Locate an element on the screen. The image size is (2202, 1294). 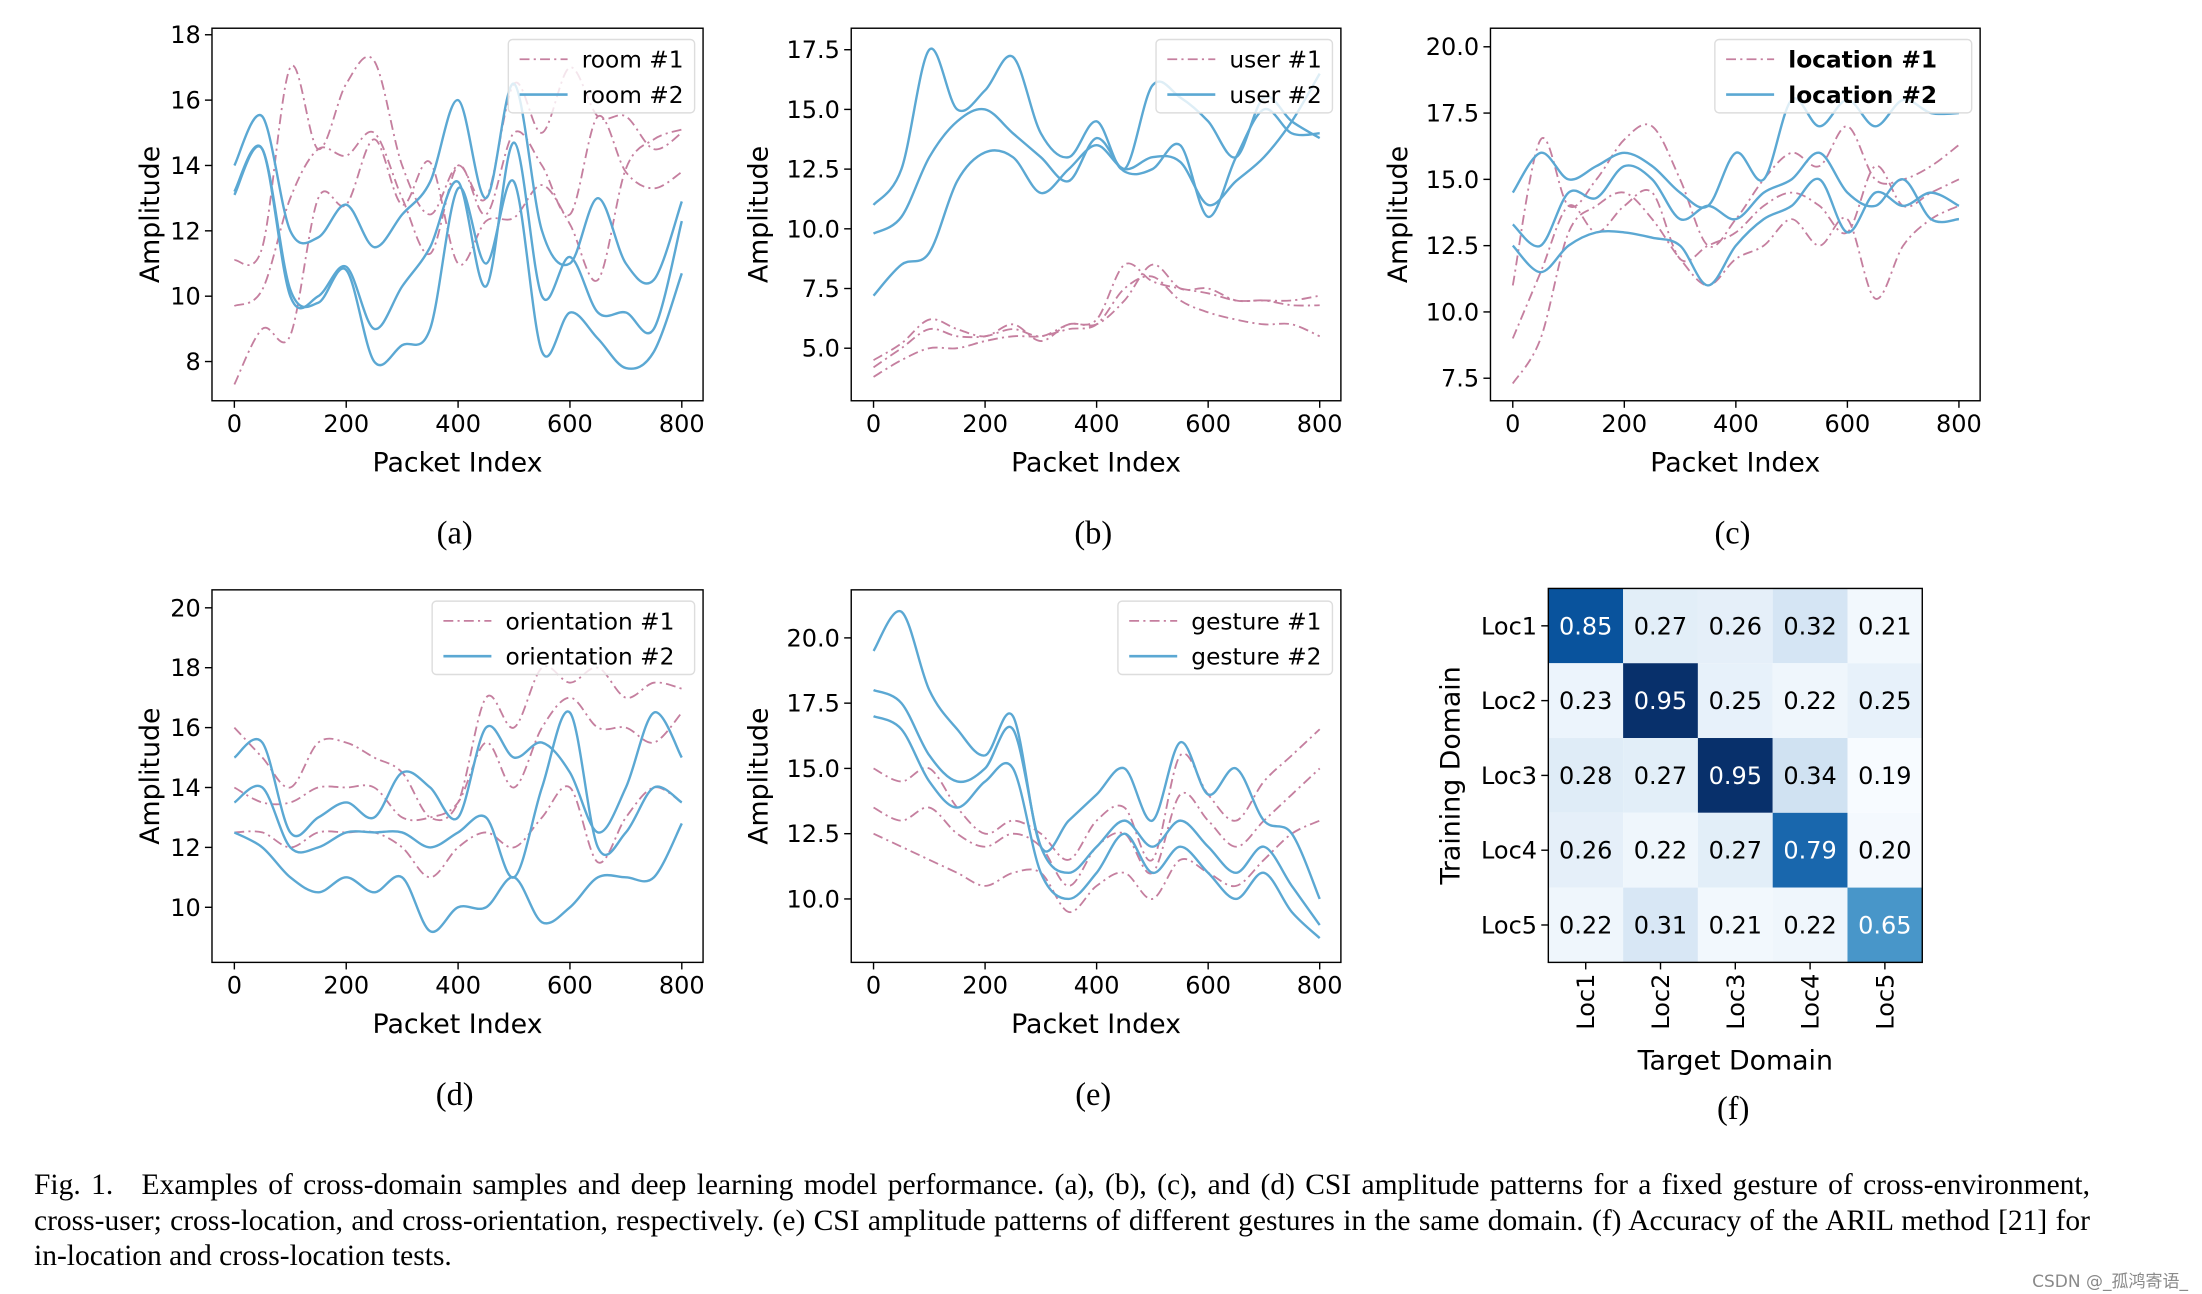
y-tick-label: 20 is located at coordinates (185, 608).